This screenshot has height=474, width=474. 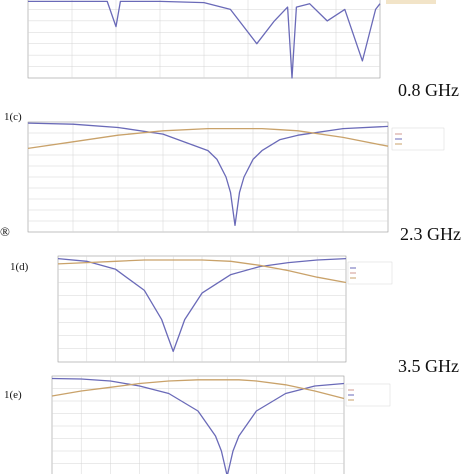 What do you see at coordinates (13, 117) in the screenshot?
I see `panel-label-c: 1(c)` at bounding box center [13, 117].